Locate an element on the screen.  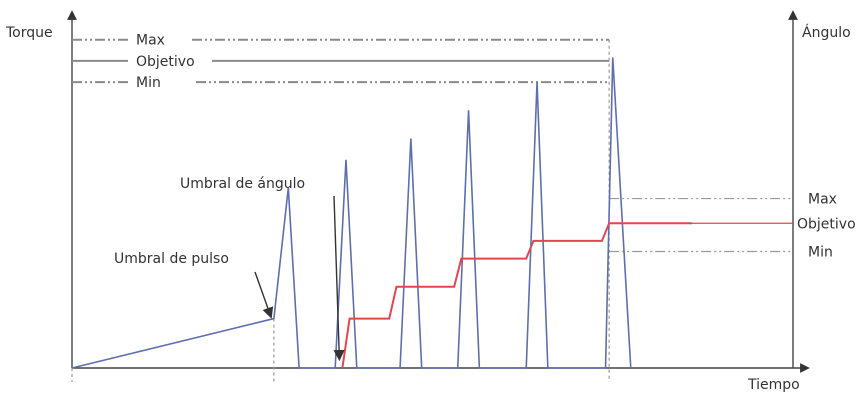
angle-level-label-max: Max is located at coordinates (822, 200).